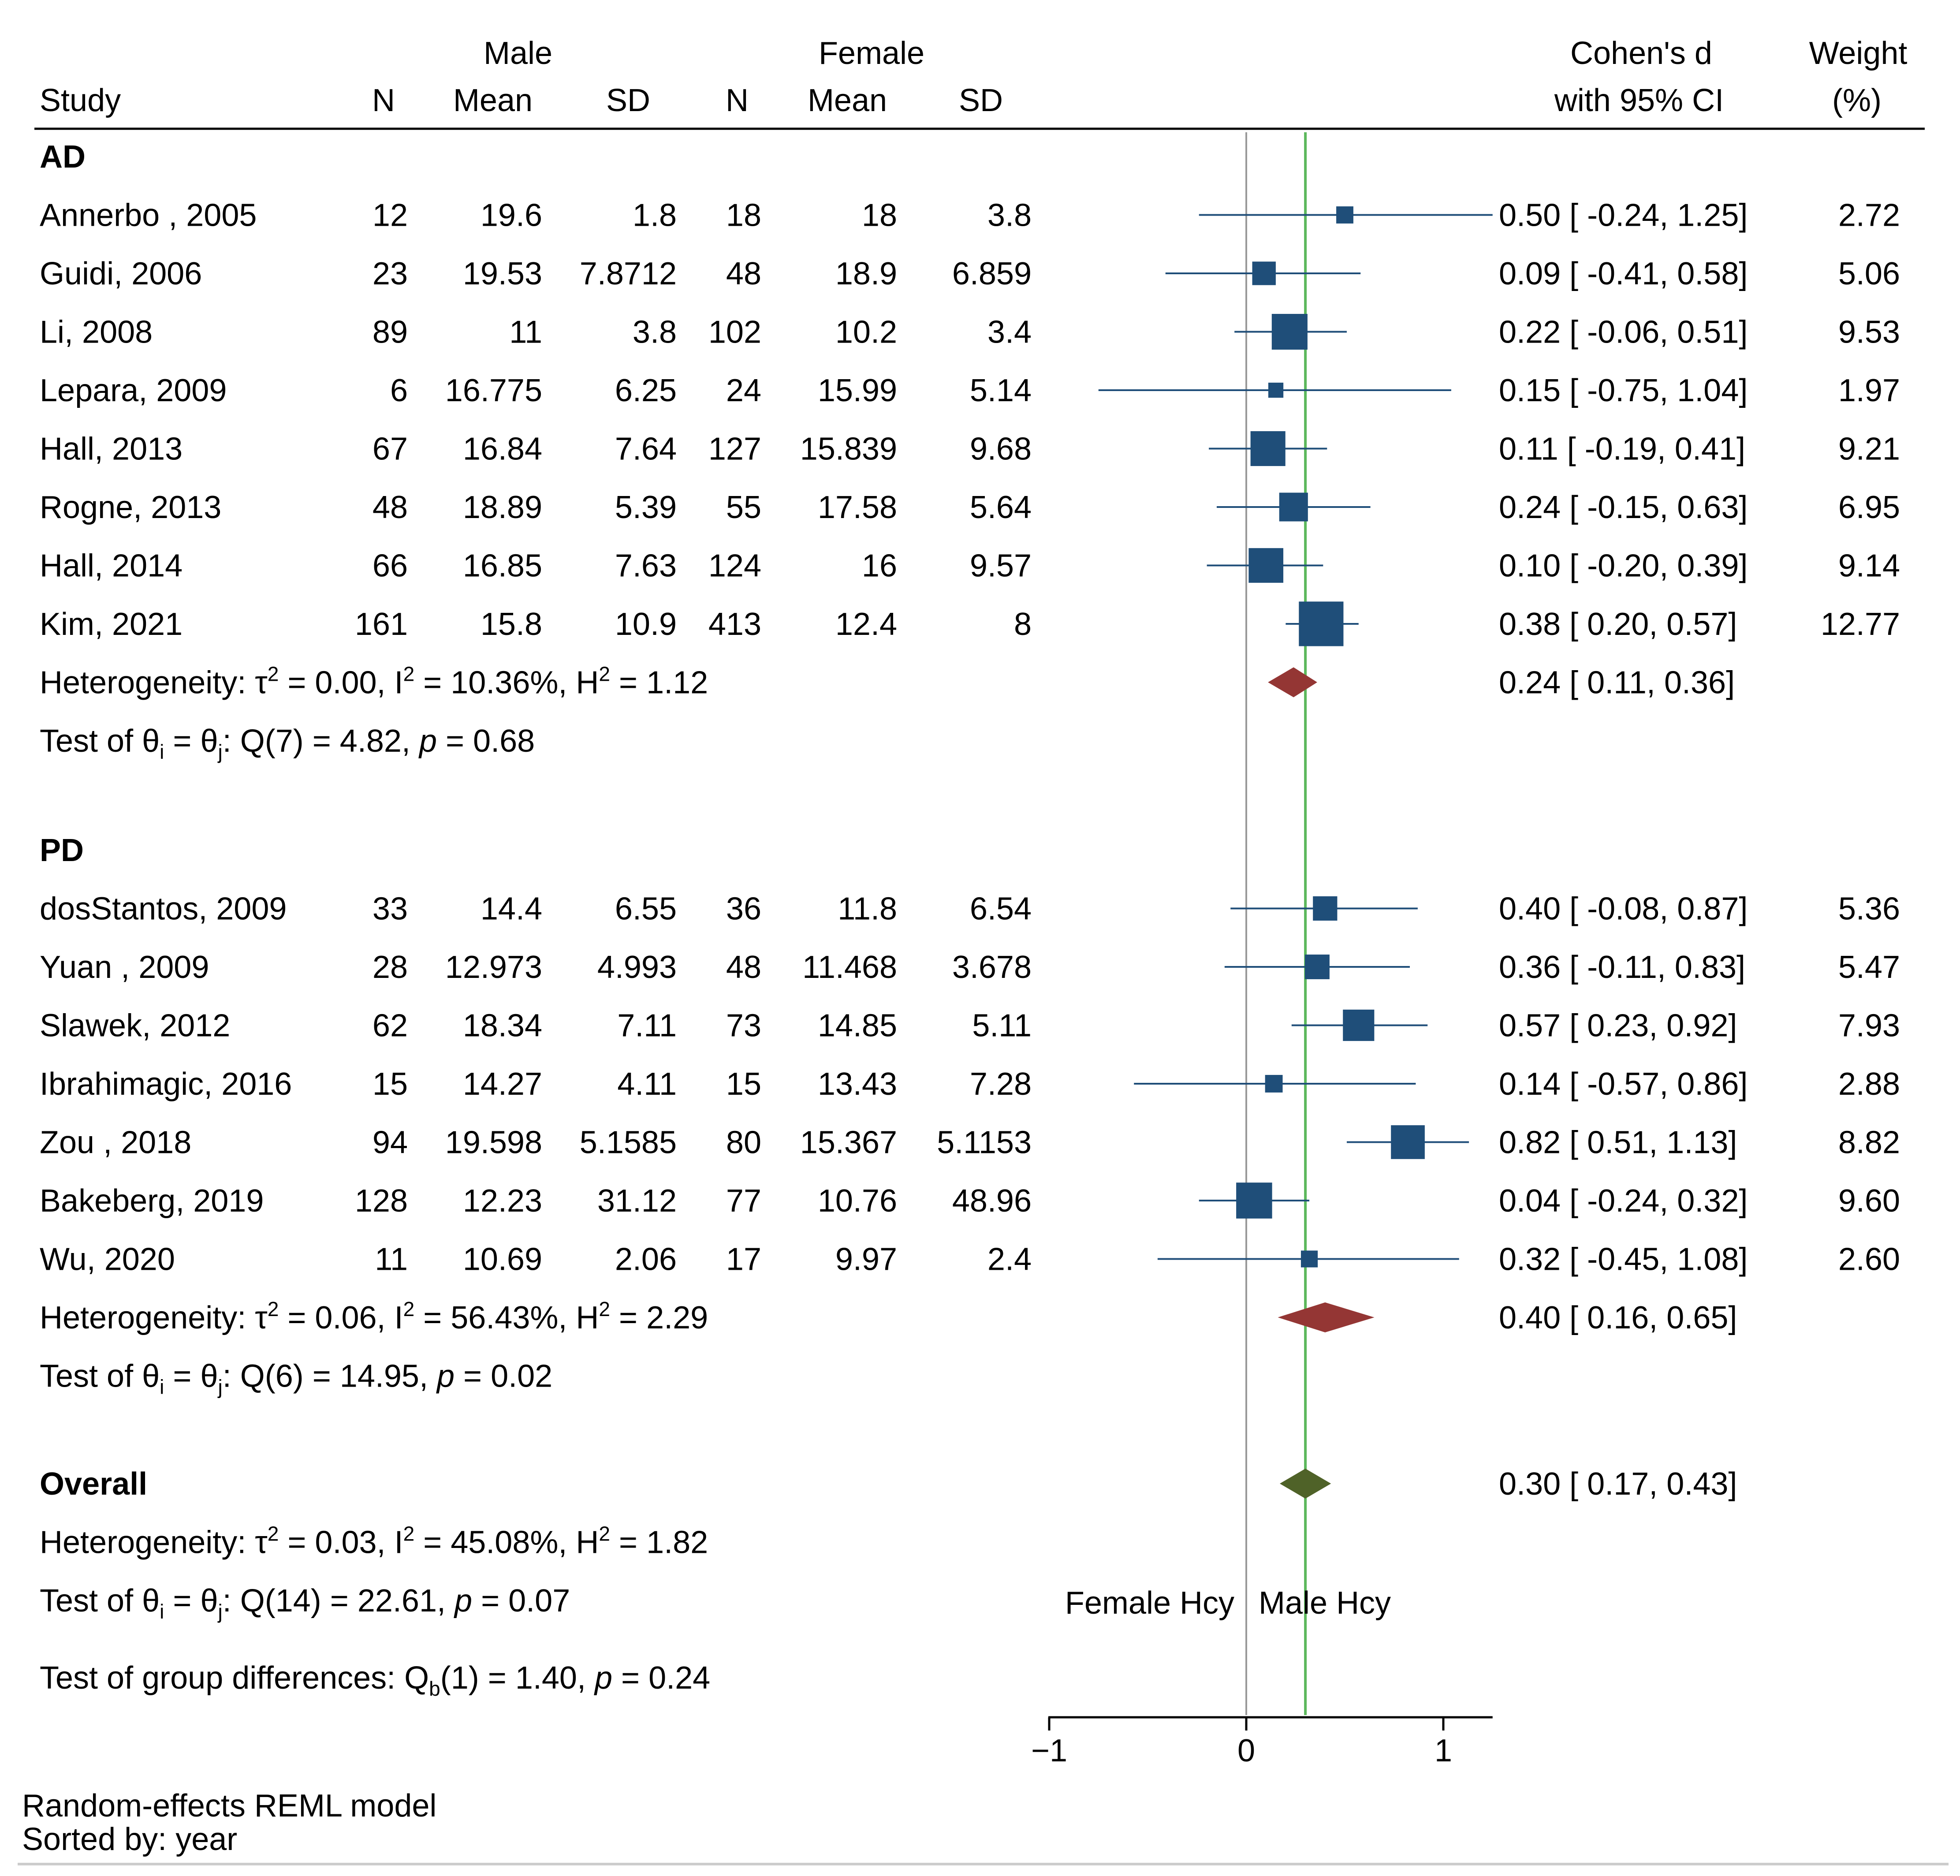 The width and height of the screenshot is (1960, 1876). I want to click on female-sd: 5.11, so click(1002, 1026).